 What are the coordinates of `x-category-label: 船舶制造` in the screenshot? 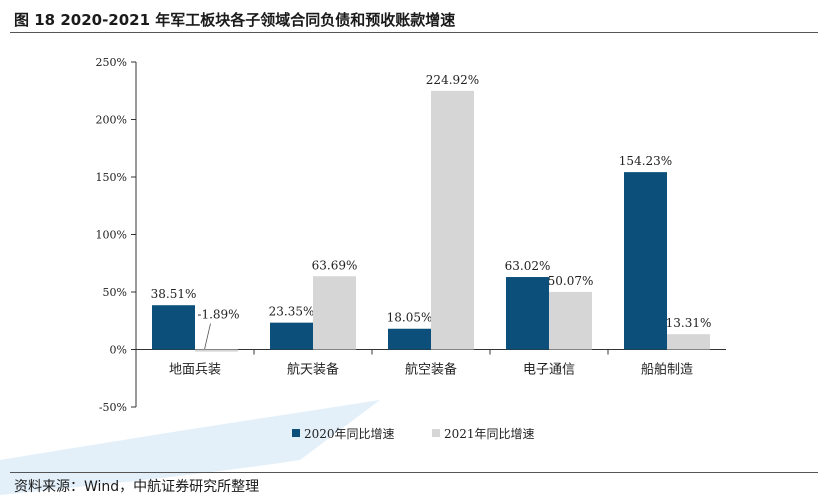 It's located at (667, 370).